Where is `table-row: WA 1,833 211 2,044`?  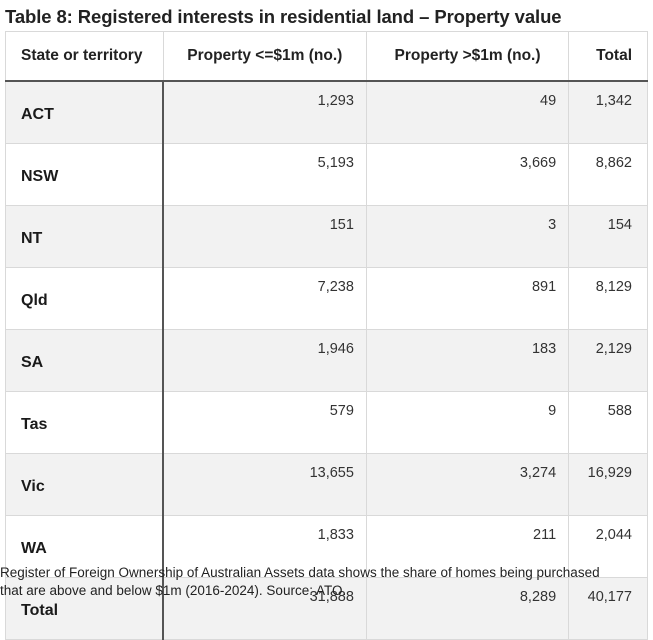
table-row: WA 1,833 211 2,044 is located at coordinates (326, 546).